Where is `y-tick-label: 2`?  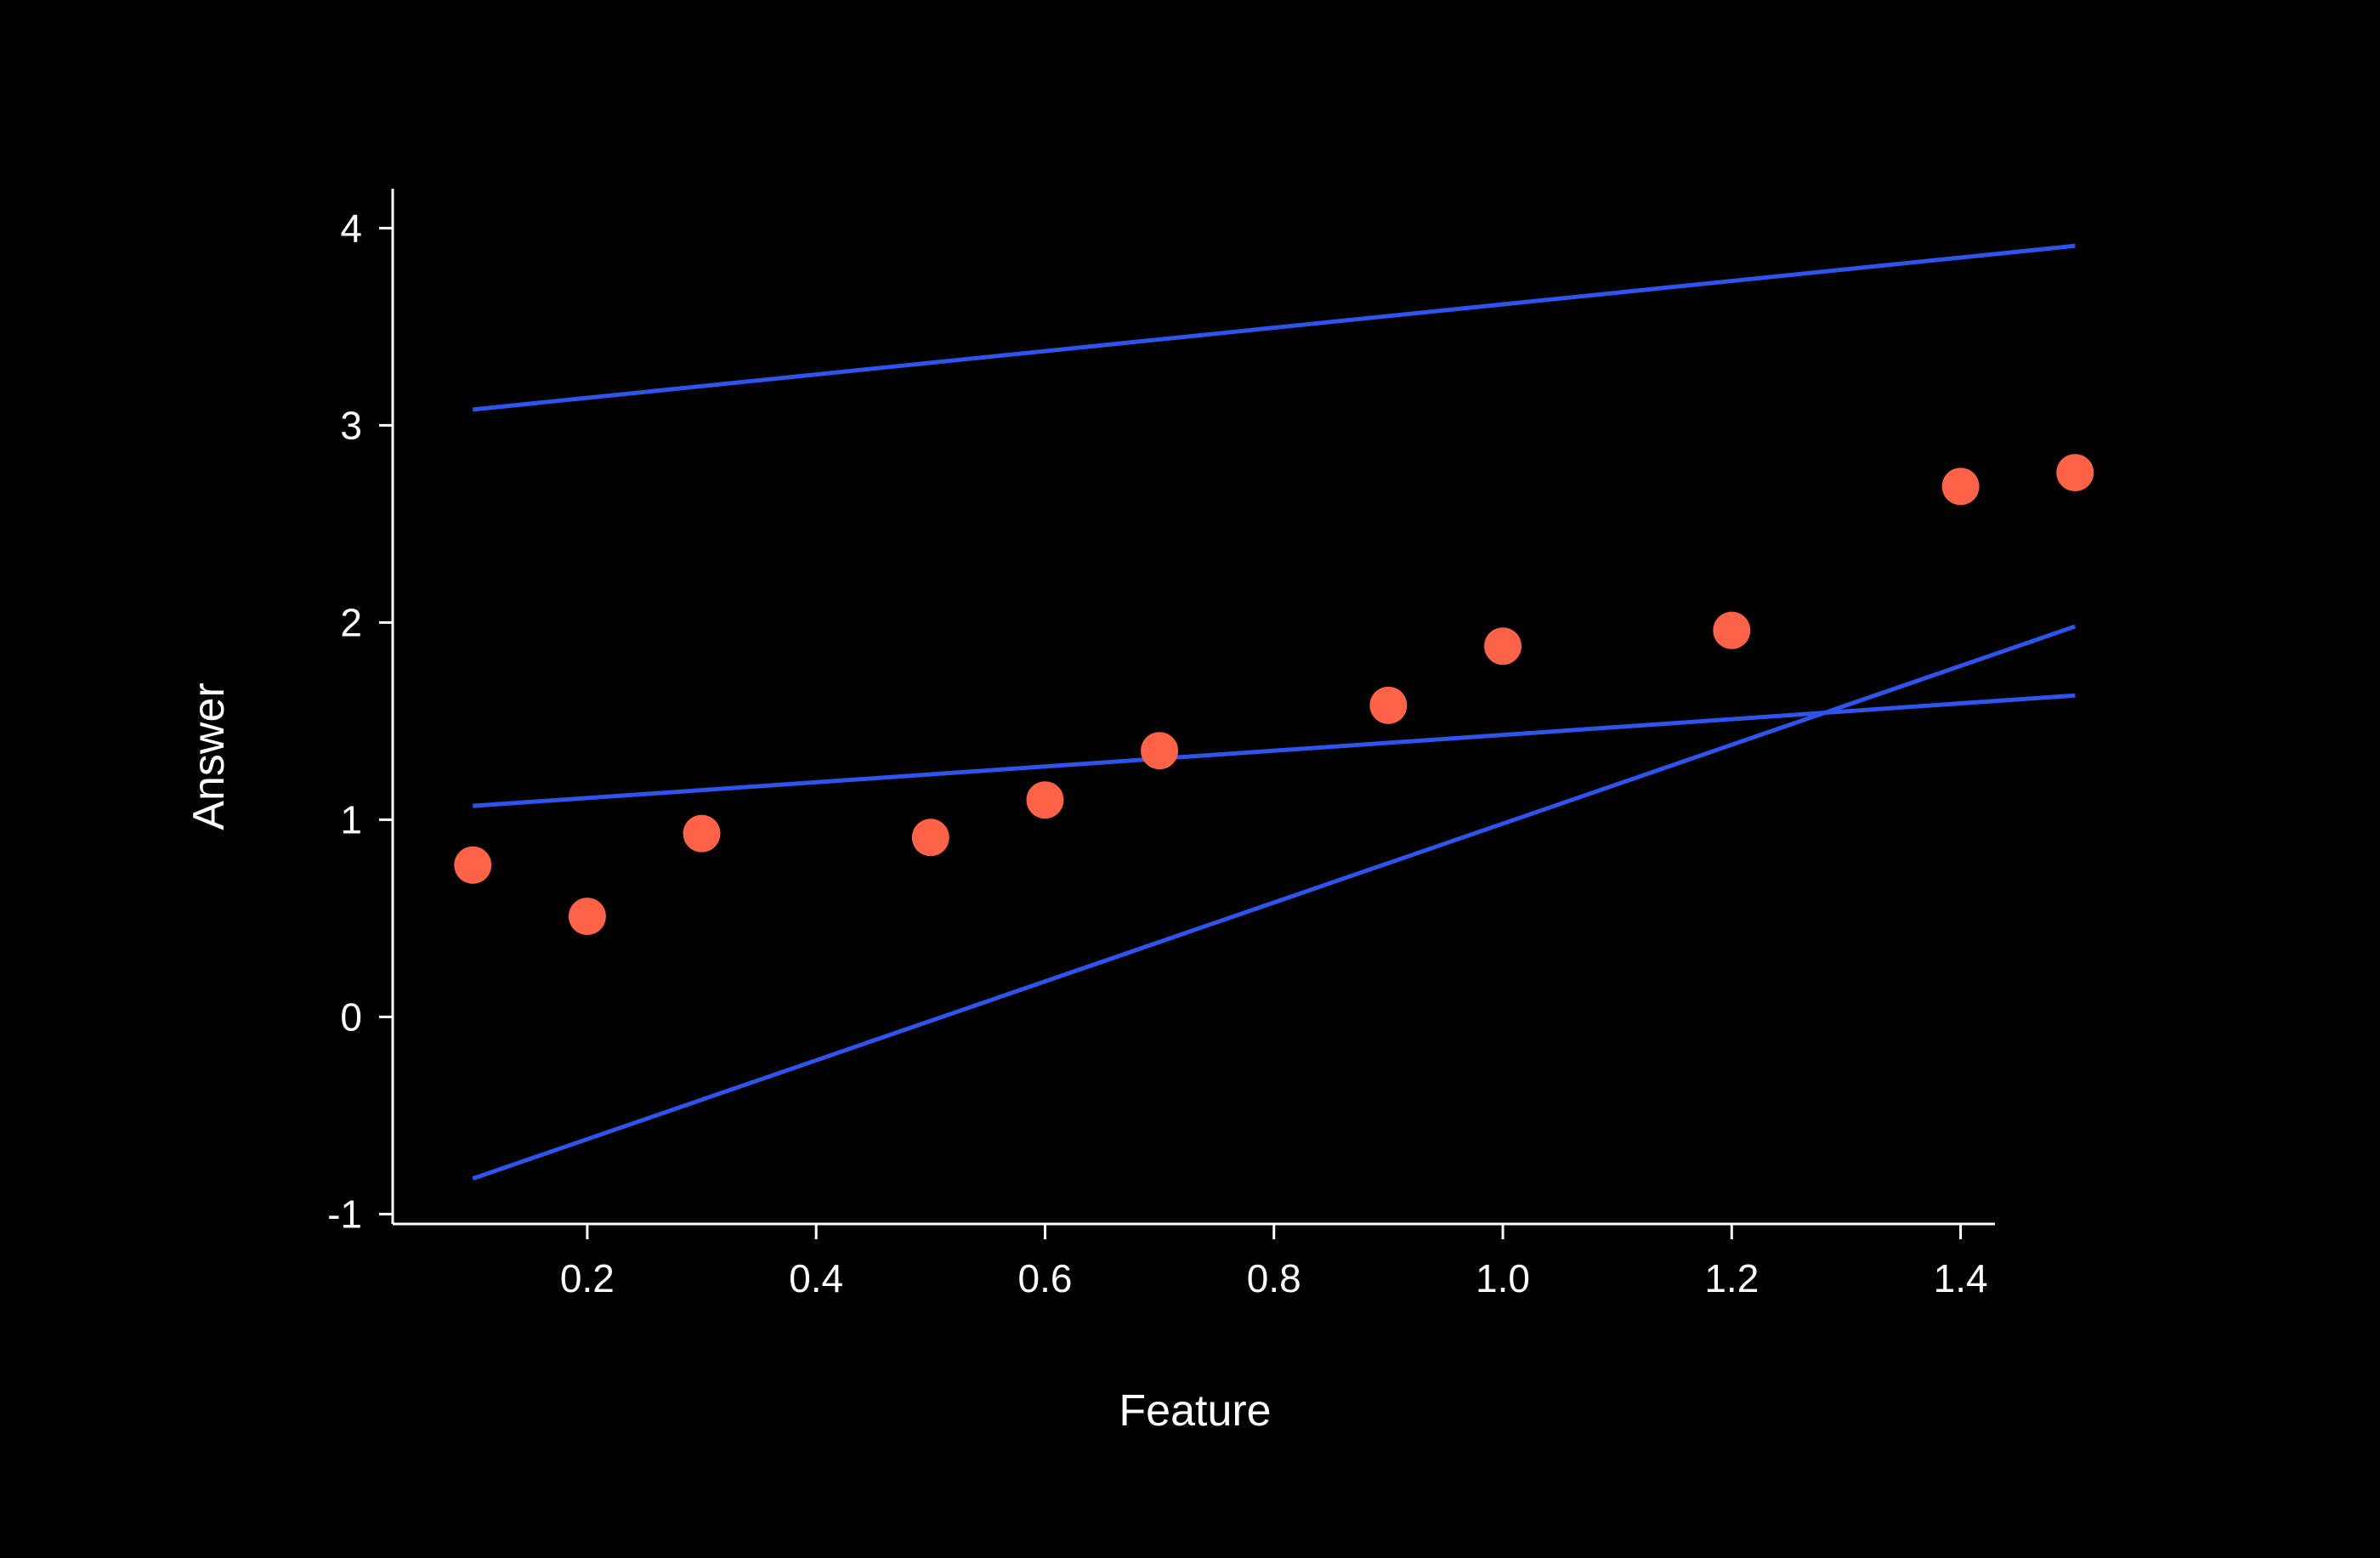 y-tick-label: 2 is located at coordinates (351, 622).